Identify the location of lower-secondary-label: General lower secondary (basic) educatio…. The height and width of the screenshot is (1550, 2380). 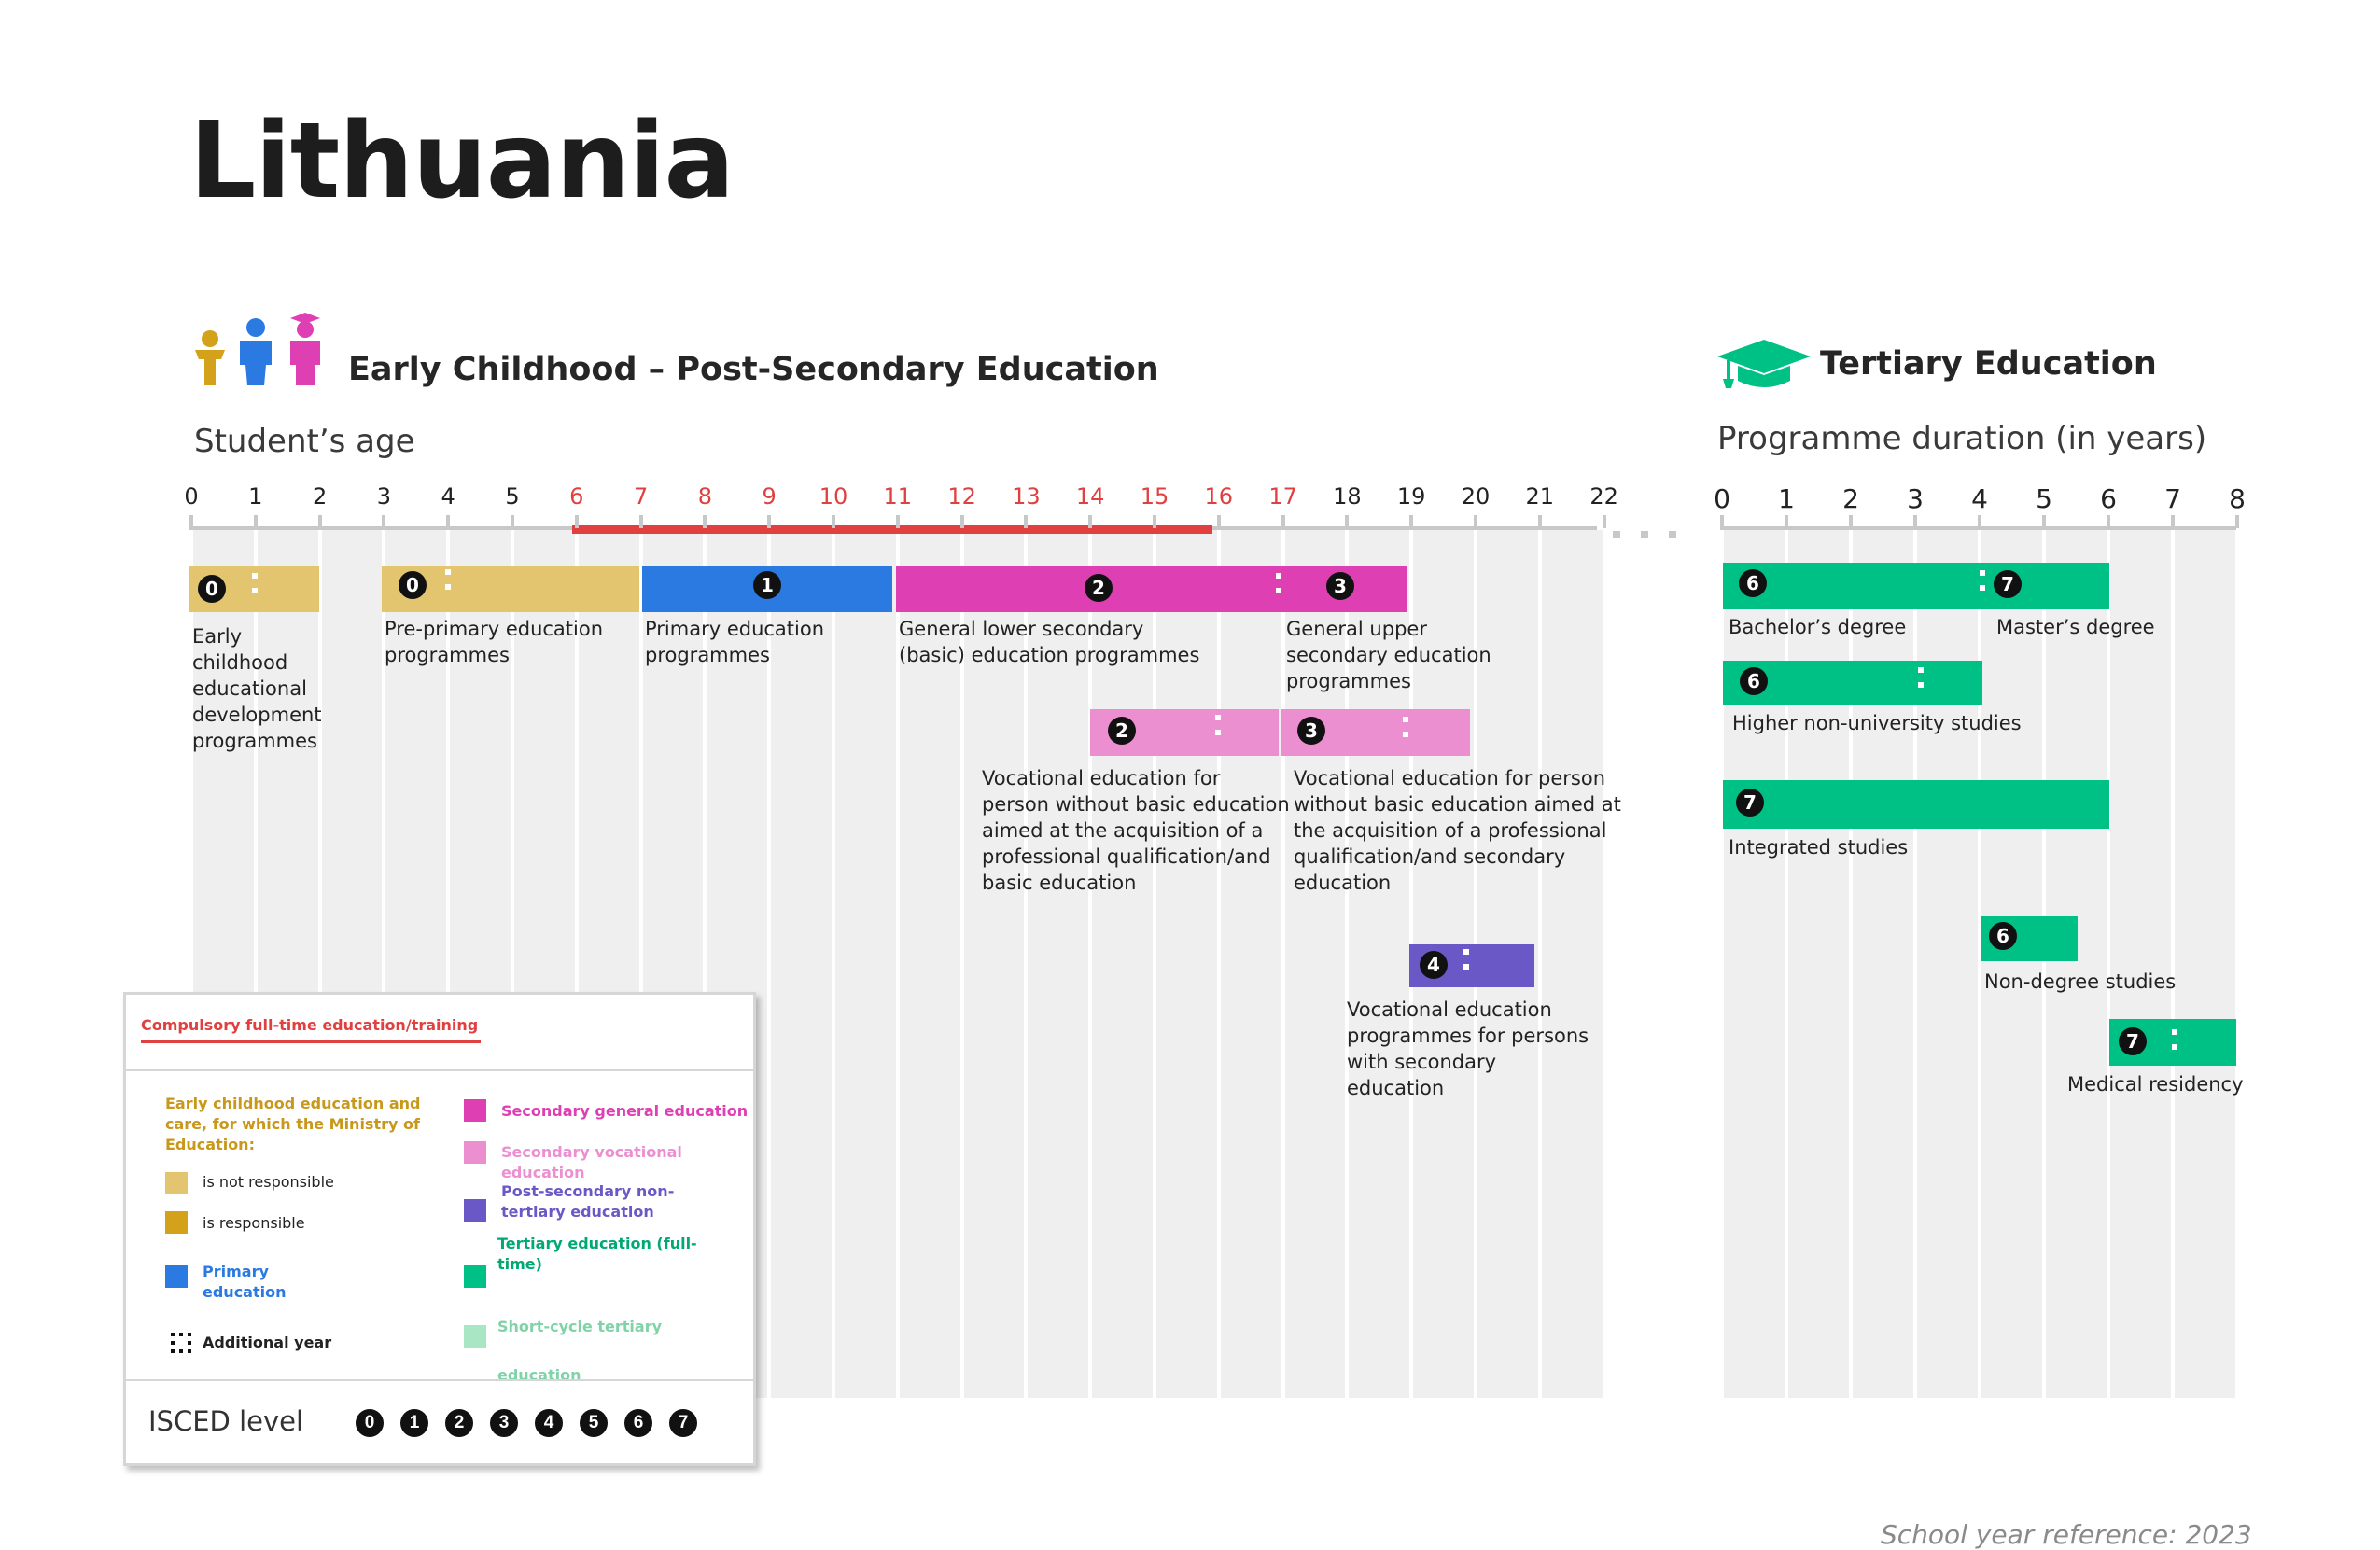
(1049, 642).